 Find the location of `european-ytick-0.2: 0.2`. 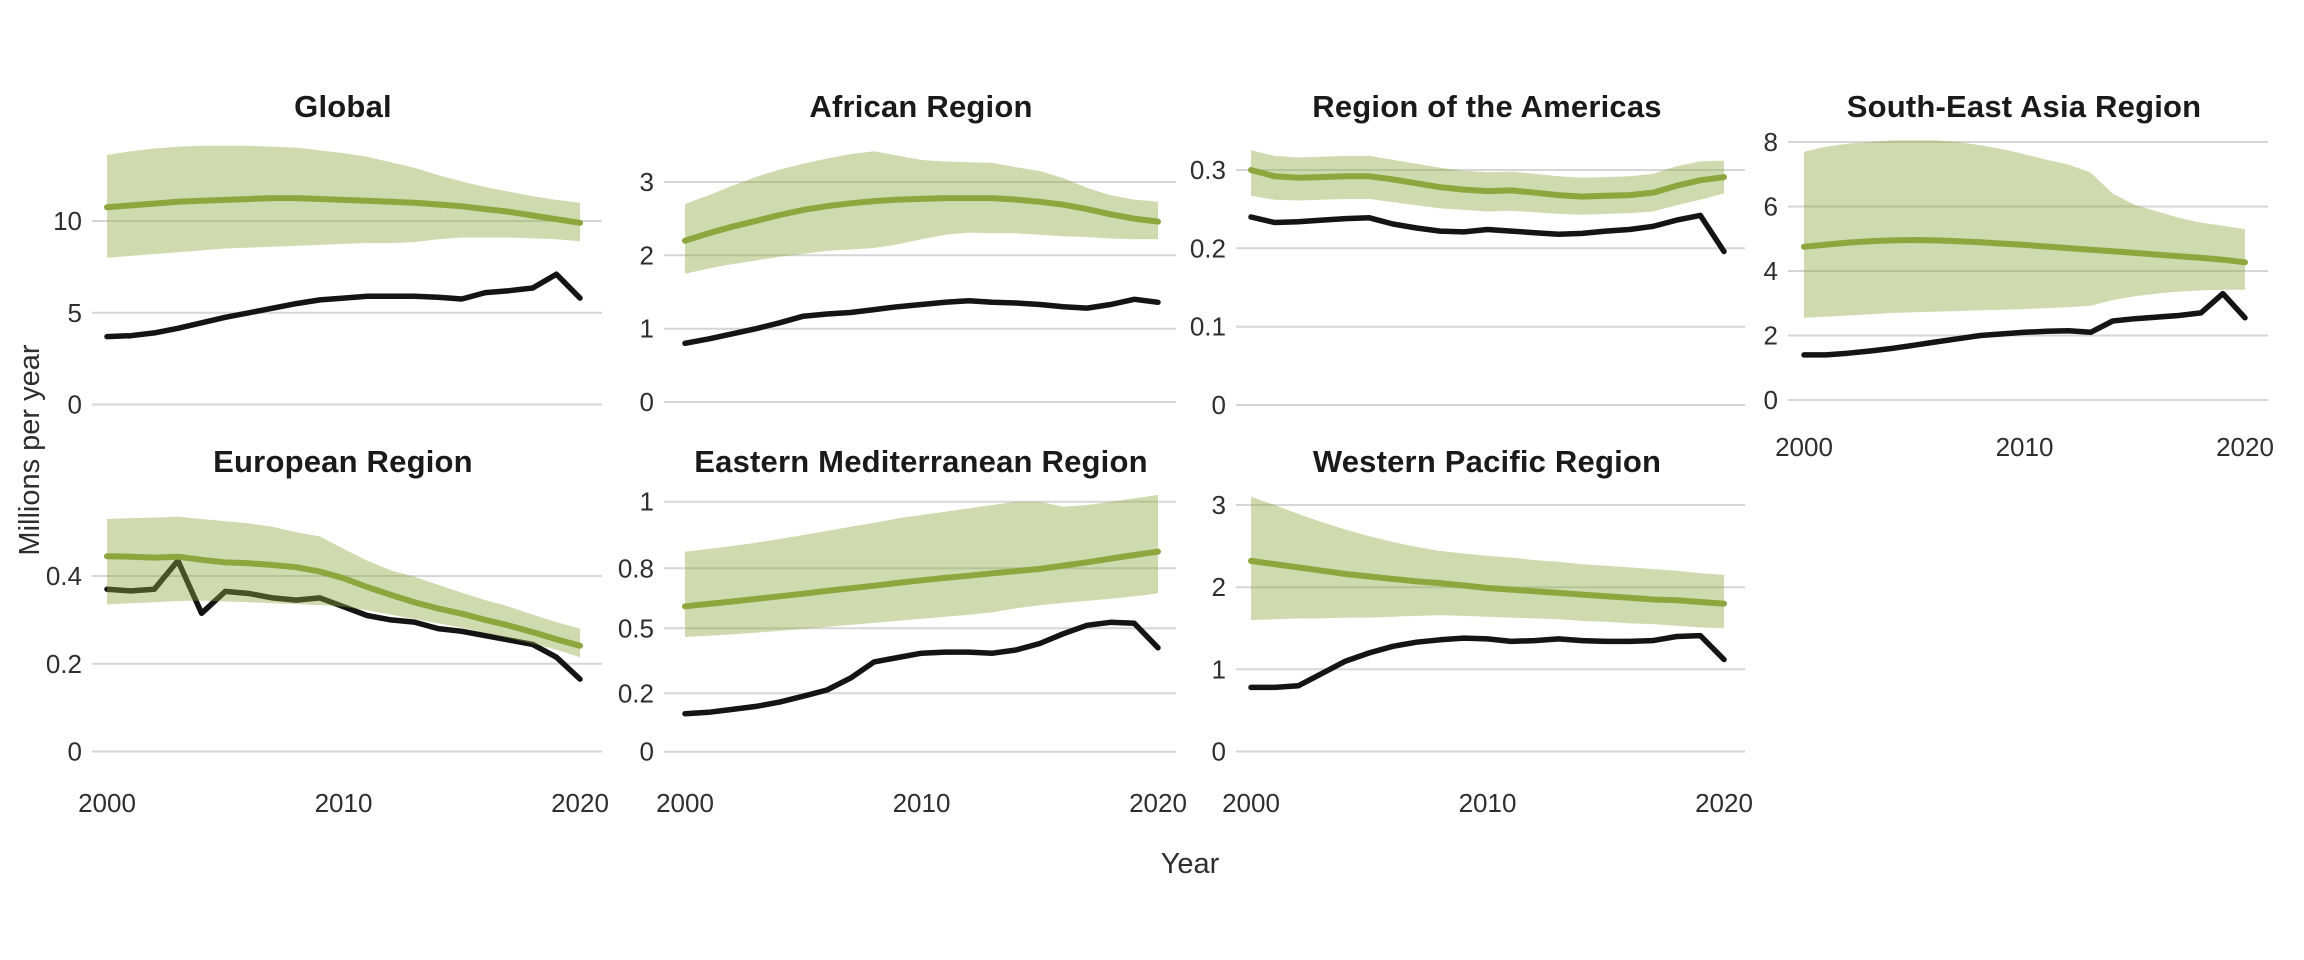

european-ytick-0.2: 0.2 is located at coordinates (64, 664).